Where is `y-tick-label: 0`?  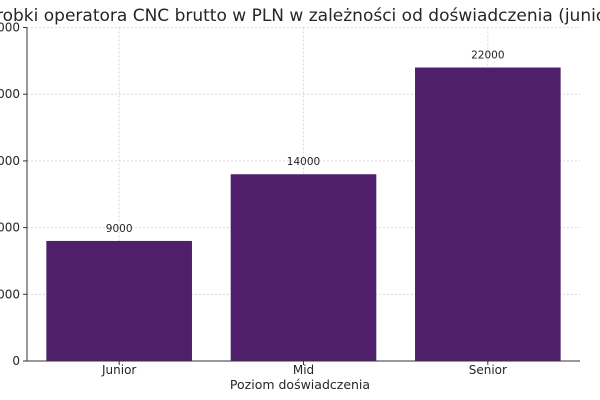
y-tick-label: 0 is located at coordinates (16, 361).